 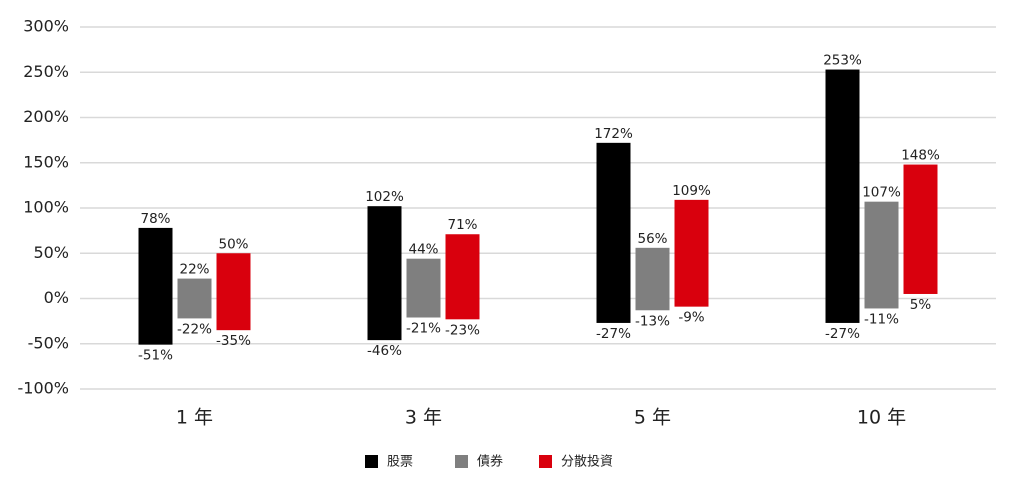 What do you see at coordinates (613, 134) in the screenshot?
I see `value-label: 172%` at bounding box center [613, 134].